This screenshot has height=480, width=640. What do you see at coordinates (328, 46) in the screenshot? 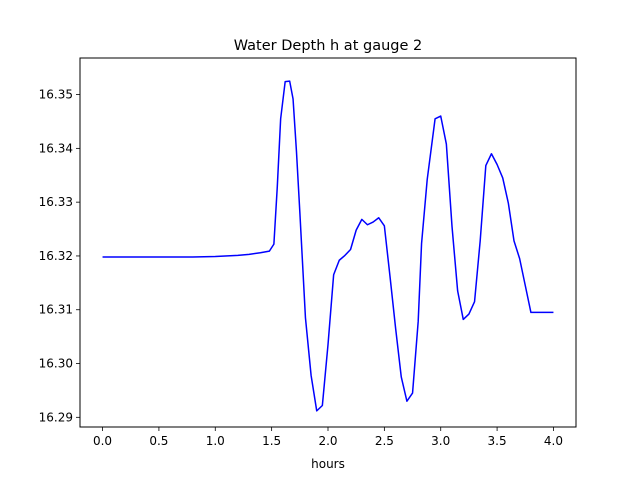
I see `chart-title: Water Depth h at gauge 2` at bounding box center [328, 46].